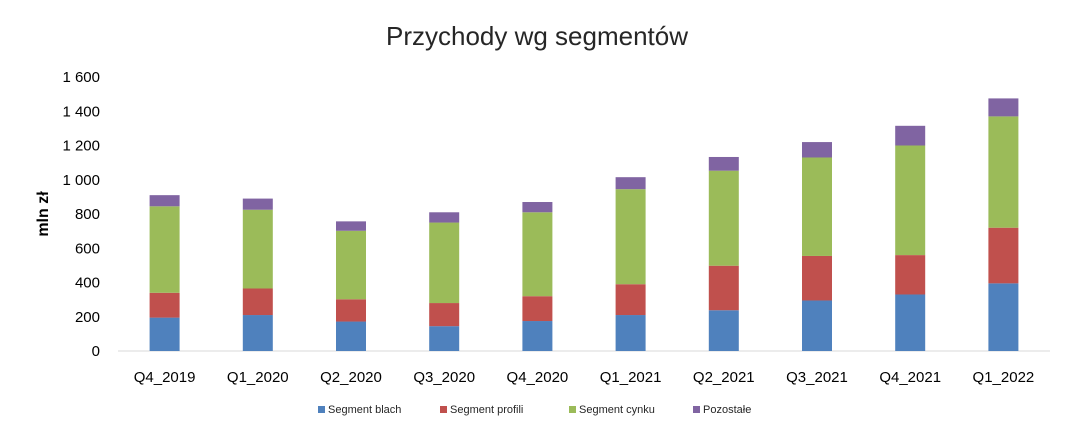 This screenshot has width=1073, height=440. What do you see at coordinates (727, 410) in the screenshot?
I see `legend-label: Pozostałe` at bounding box center [727, 410].